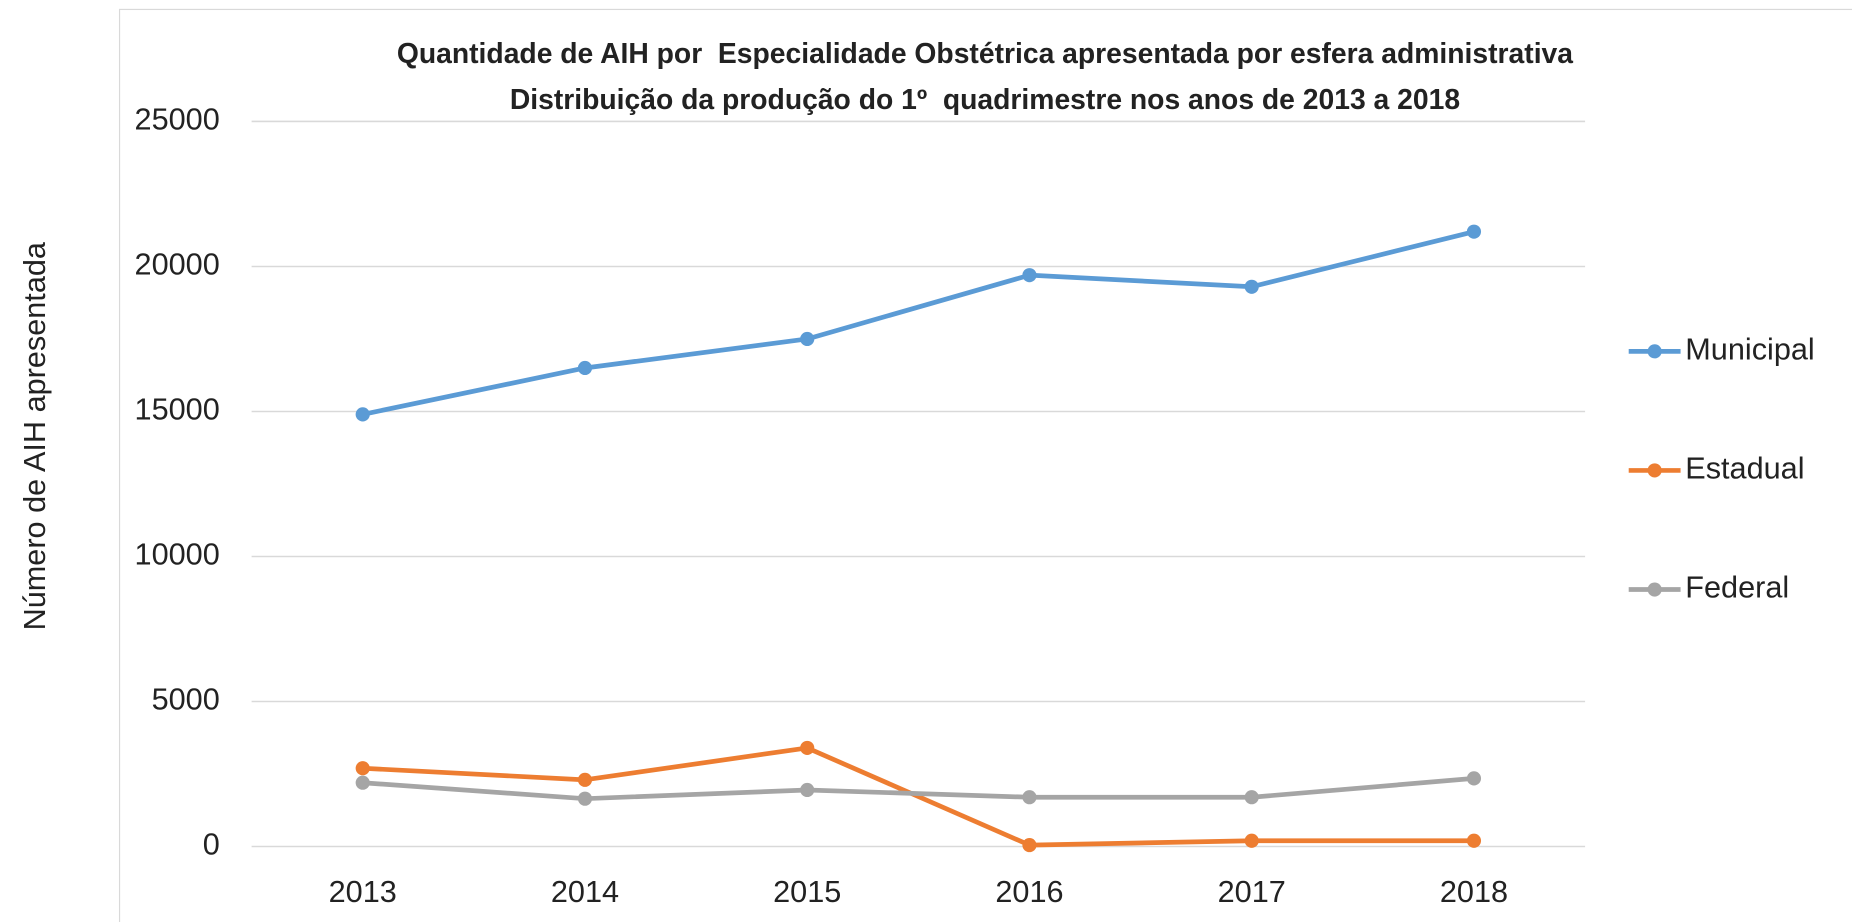  Describe the element at coordinates (177, 265) in the screenshot. I see `y-tick-label: 20000` at that location.